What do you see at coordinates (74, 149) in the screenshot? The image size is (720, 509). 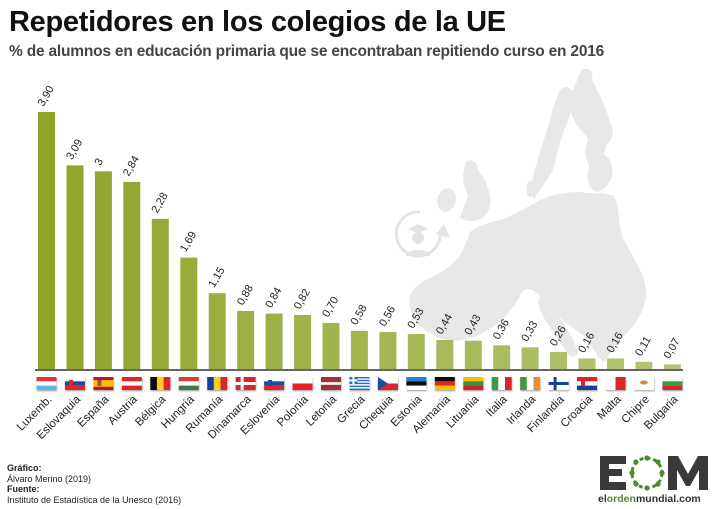 I see `value-label: 3,09` at bounding box center [74, 149].